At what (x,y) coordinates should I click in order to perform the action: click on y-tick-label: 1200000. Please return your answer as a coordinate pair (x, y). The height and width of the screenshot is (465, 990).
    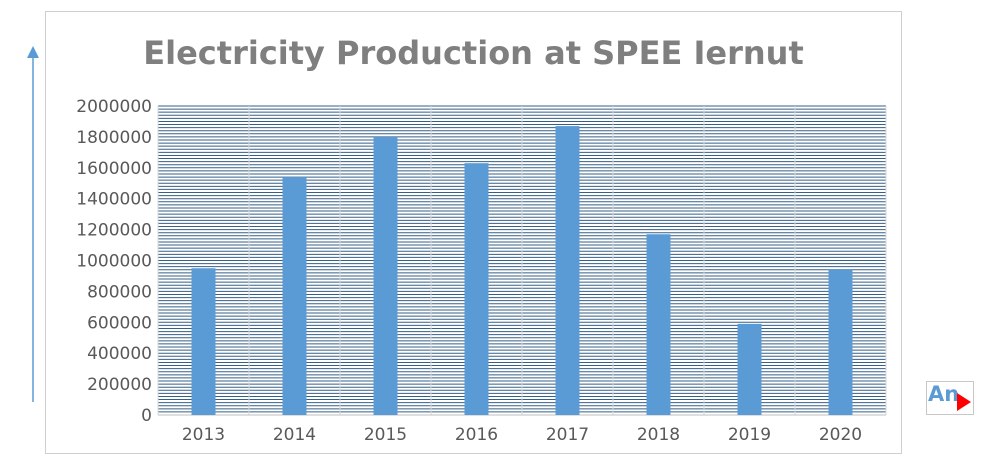
    Looking at the image, I should click on (114, 231).